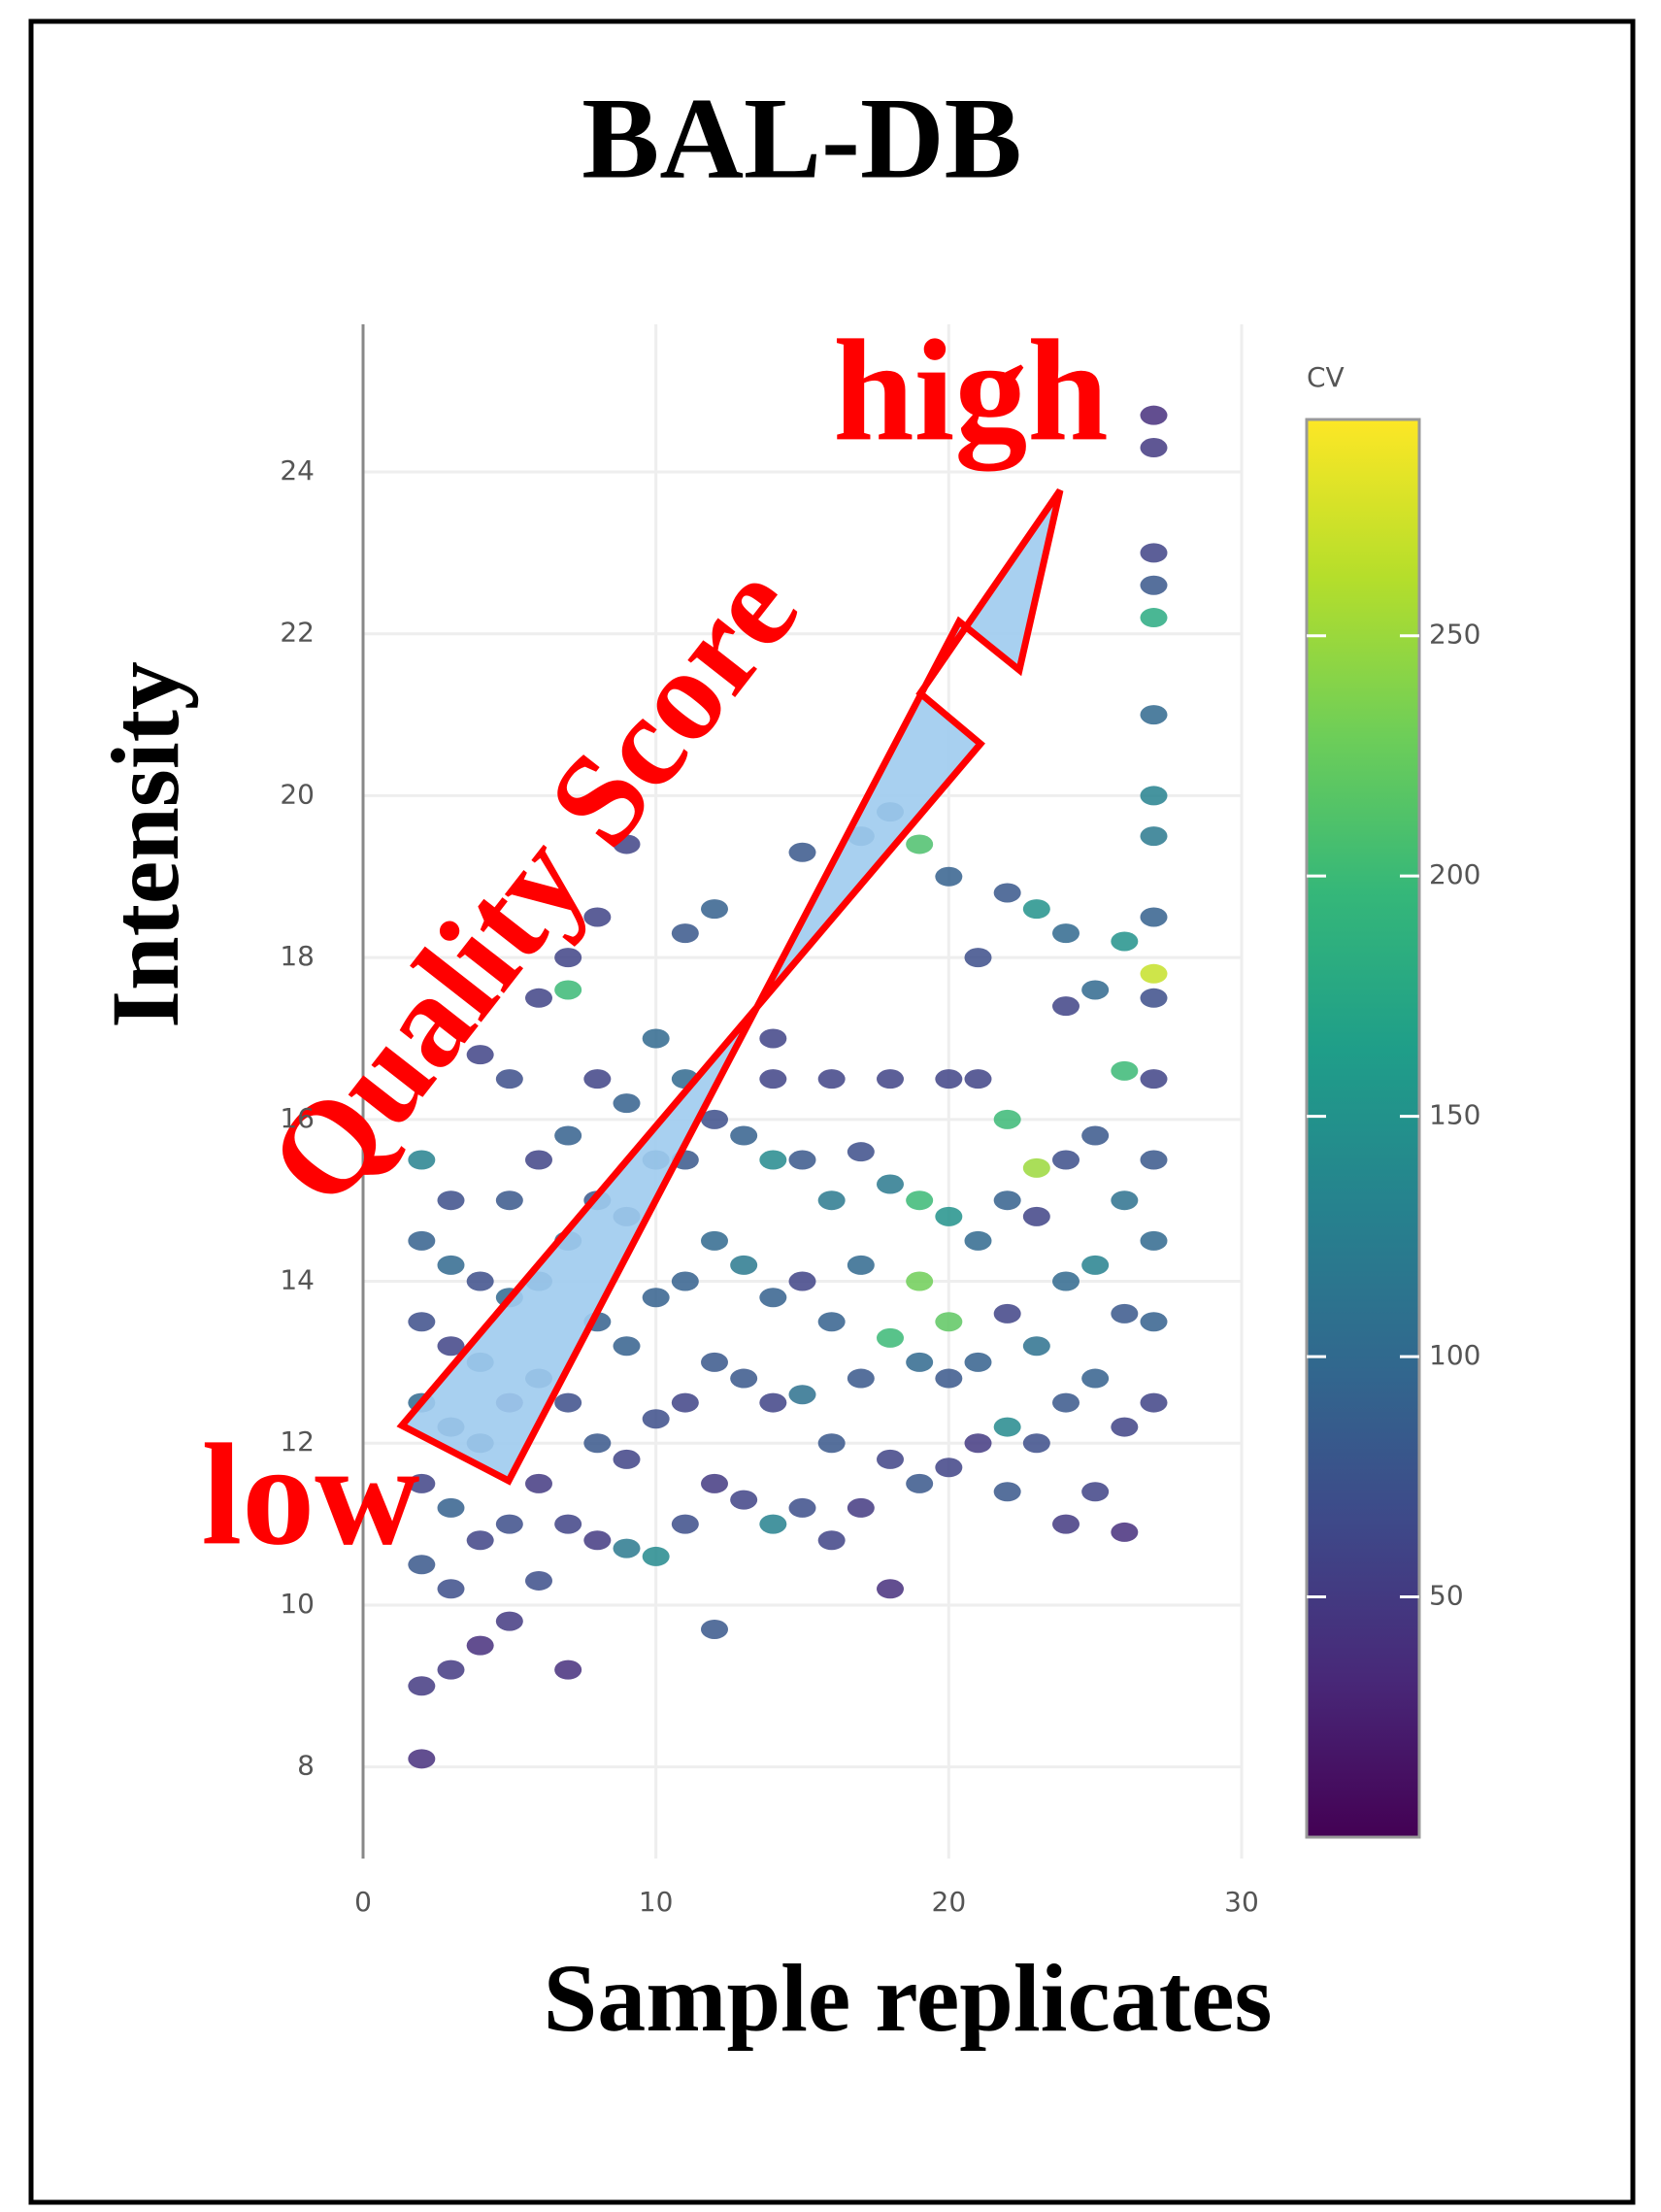 Image resolution: width=1661 pixels, height=2212 pixels. What do you see at coordinates (1454, 635) in the screenshot?
I see `colorbar-tick-label: 250` at bounding box center [1454, 635].